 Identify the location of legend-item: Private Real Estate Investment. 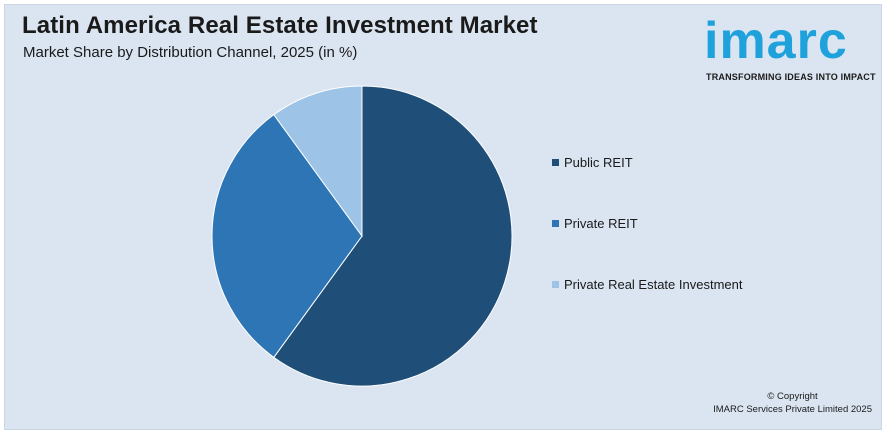
(647, 284).